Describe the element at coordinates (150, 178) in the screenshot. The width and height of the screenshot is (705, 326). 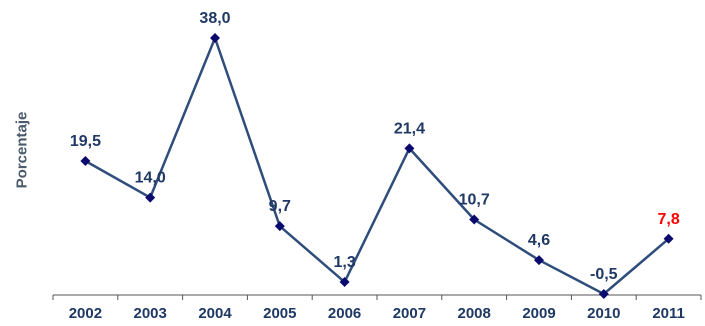
I see `data-label: 14,0` at that location.